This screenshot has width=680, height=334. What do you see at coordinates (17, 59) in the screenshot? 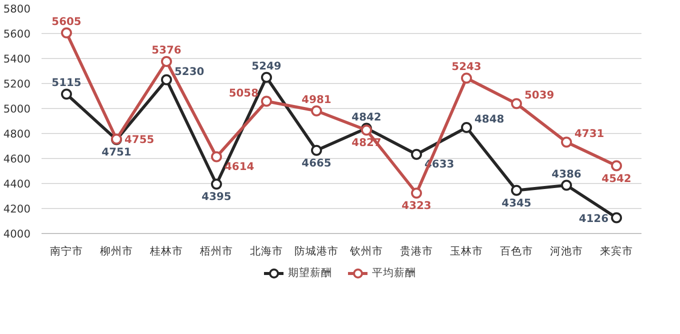
I see `y-tick-label: 5400` at bounding box center [17, 59].